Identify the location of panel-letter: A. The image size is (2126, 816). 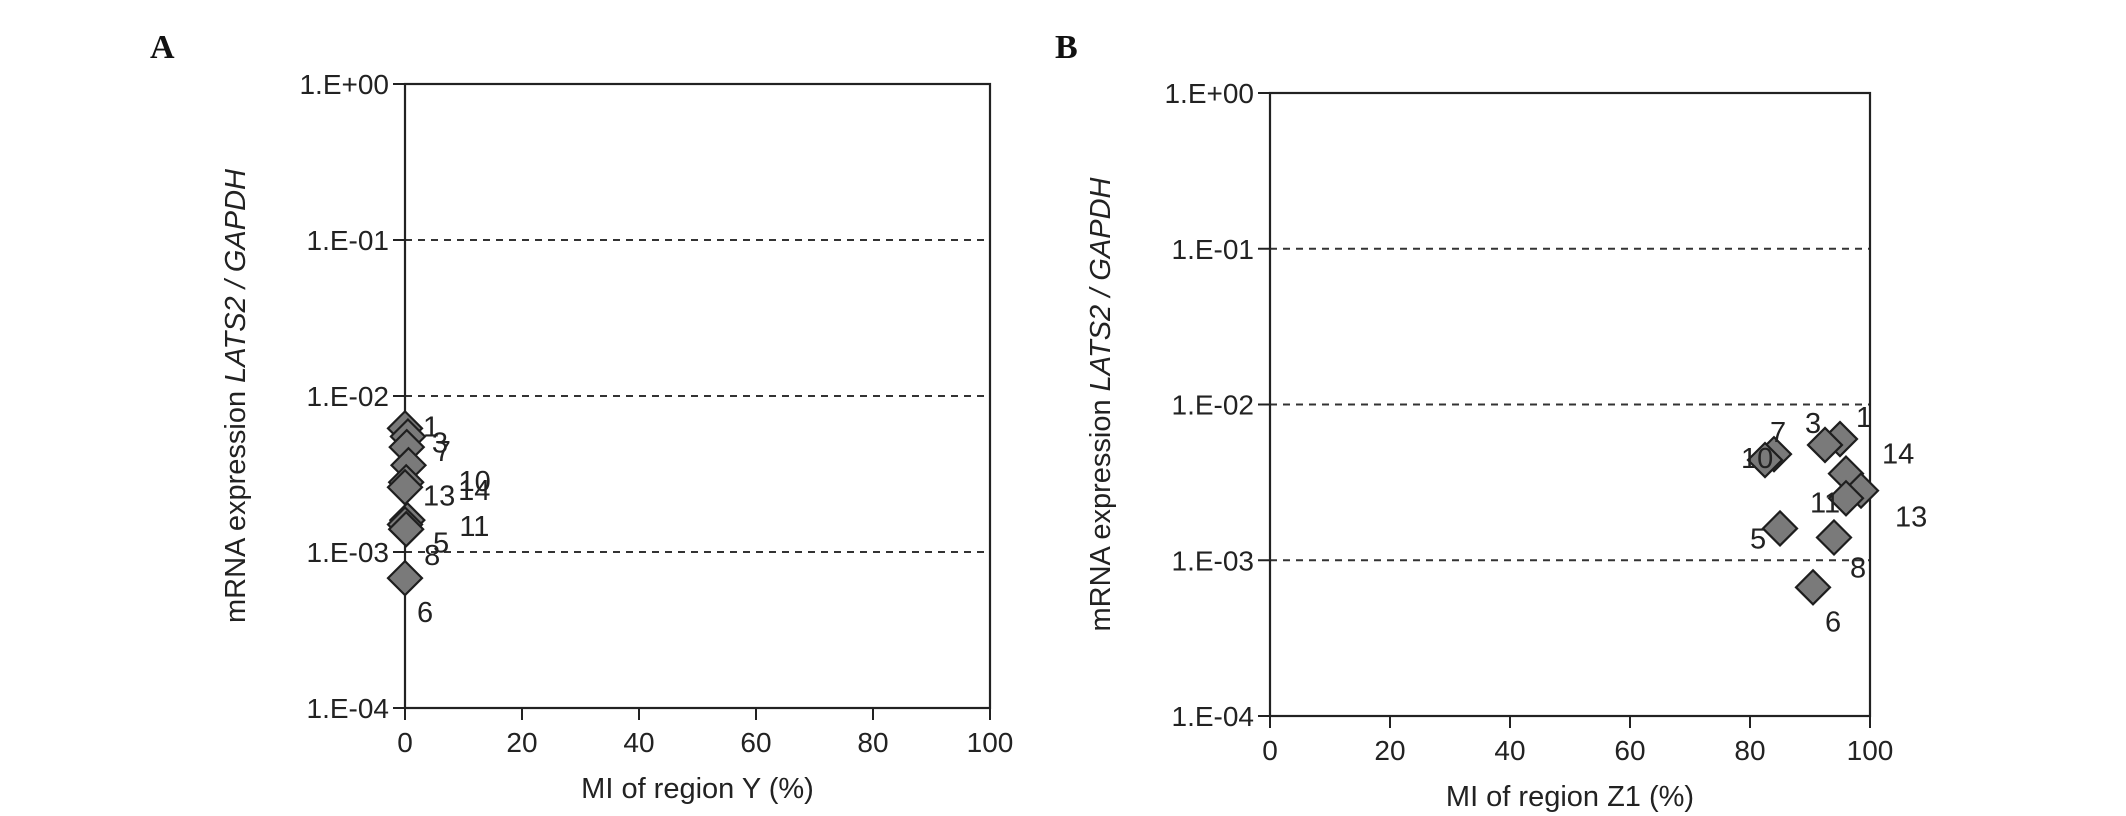
(162, 47).